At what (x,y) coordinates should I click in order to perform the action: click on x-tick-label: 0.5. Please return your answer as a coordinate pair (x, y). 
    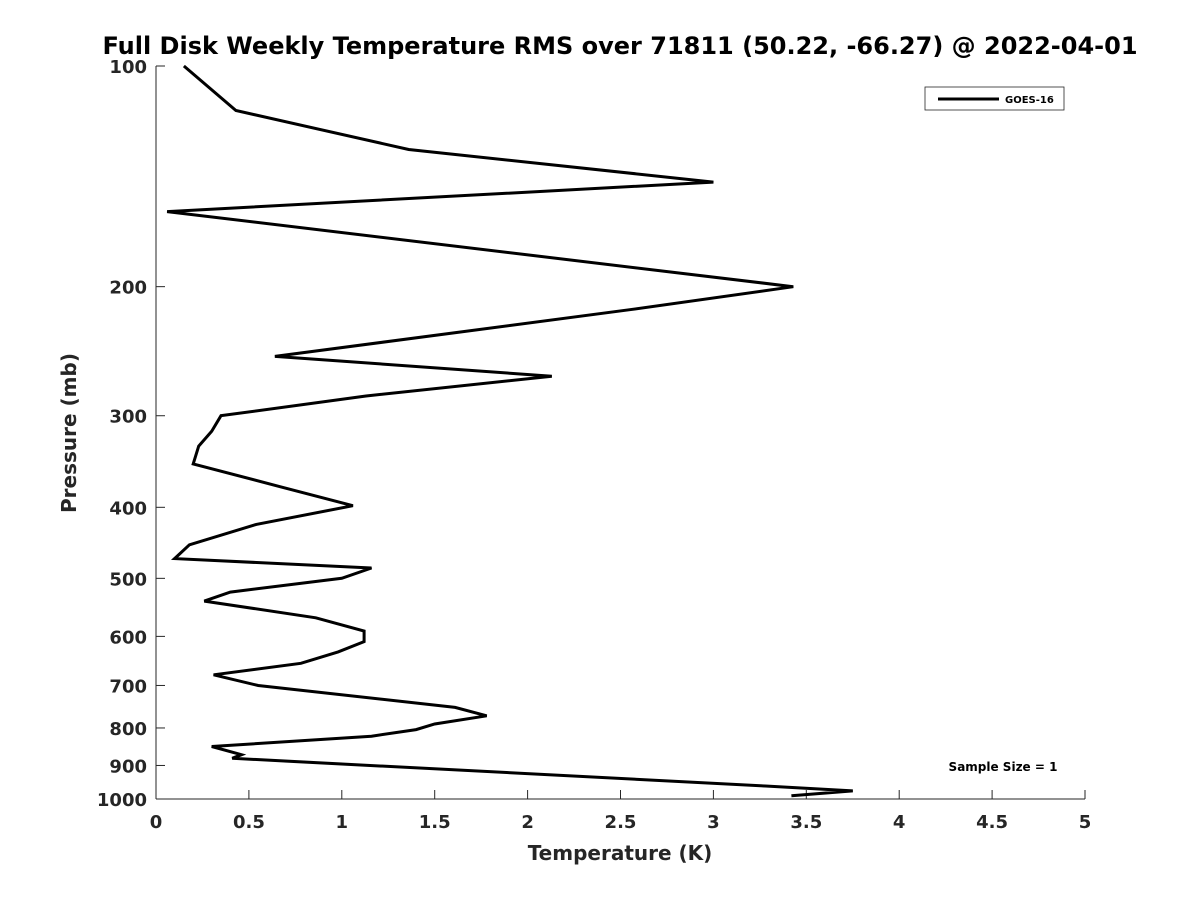
    Looking at the image, I should click on (249, 822).